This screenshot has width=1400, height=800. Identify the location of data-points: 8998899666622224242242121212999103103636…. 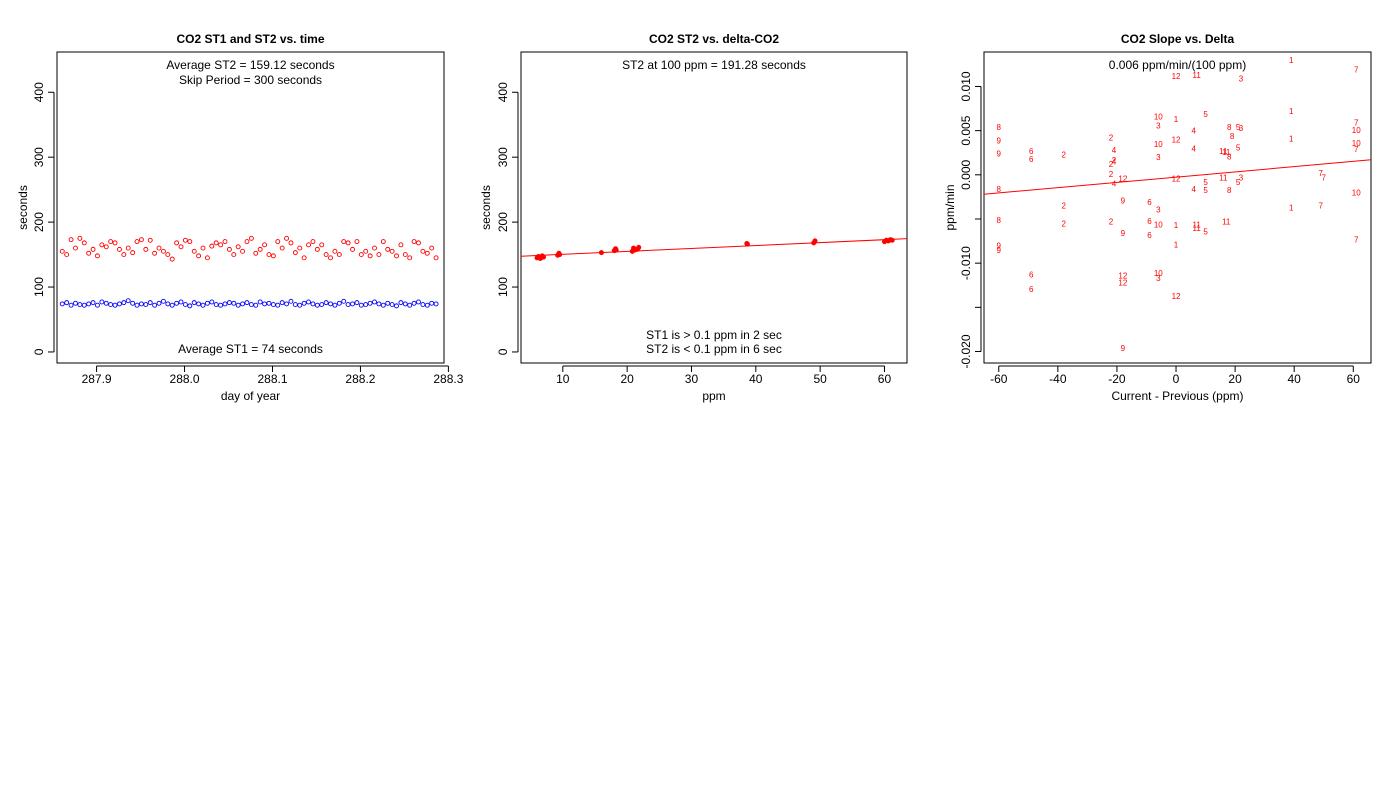
(1179, 204).